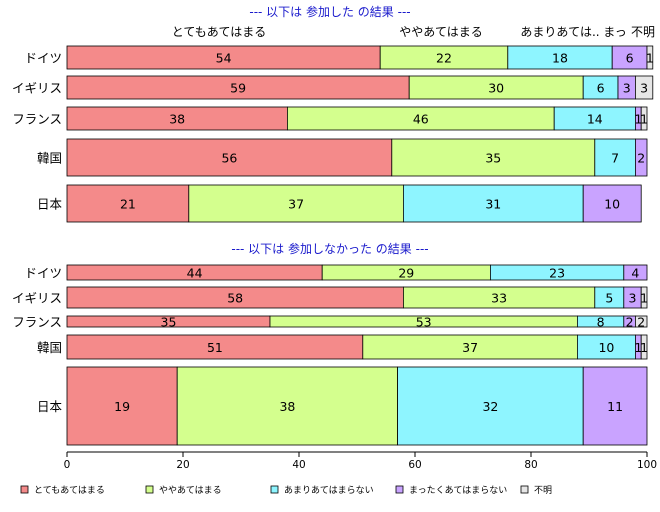  Describe the element at coordinates (235, 298) in the screenshot. I see `data-label: 58` at that location.